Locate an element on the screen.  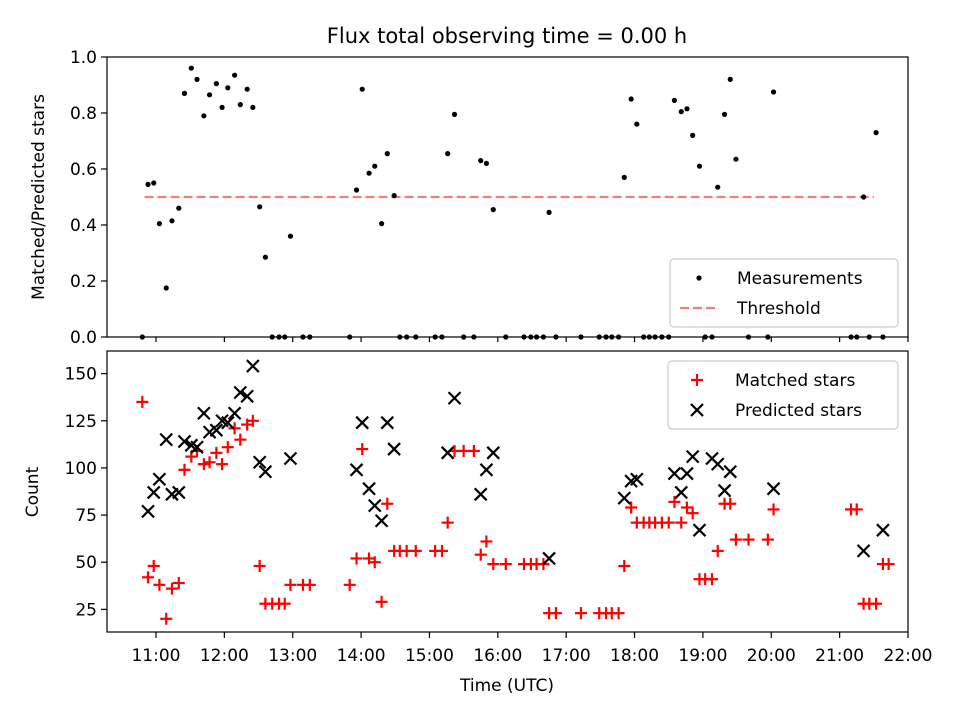
x-tick-label: 13:00 is located at coordinates (292, 656).